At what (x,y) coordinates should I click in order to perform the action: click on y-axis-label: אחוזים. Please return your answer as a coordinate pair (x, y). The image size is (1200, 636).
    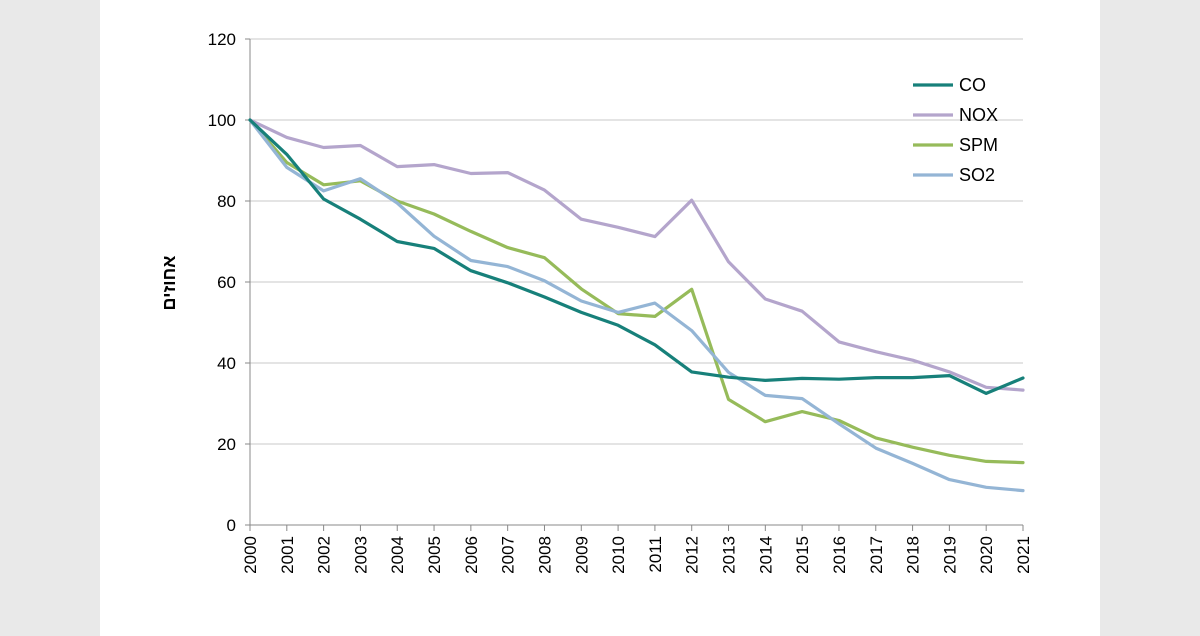
    Looking at the image, I should click on (169, 283).